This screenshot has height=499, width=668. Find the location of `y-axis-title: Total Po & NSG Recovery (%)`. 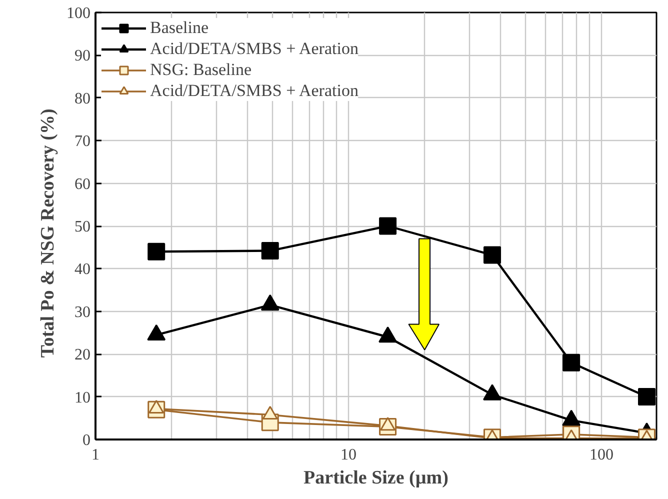

y-axis-title: Total Po & NSG Recovery (%) is located at coordinates (48, 233).